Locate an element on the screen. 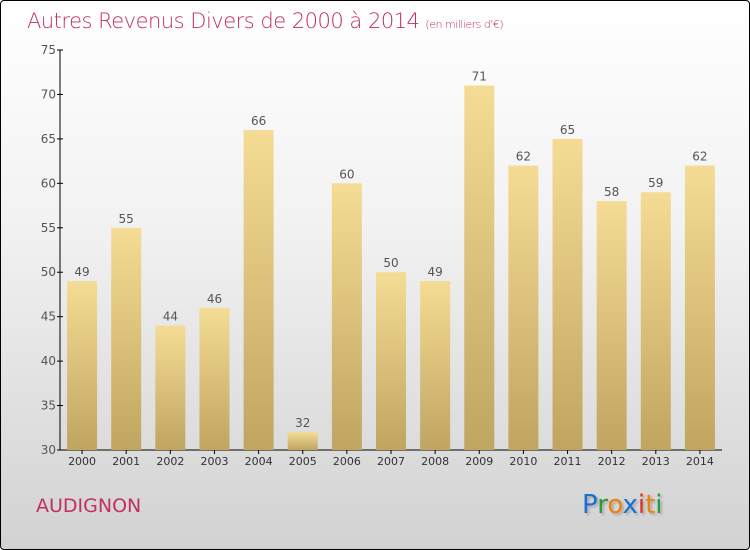 The image size is (750, 550). data-label: 66 is located at coordinates (258, 121).